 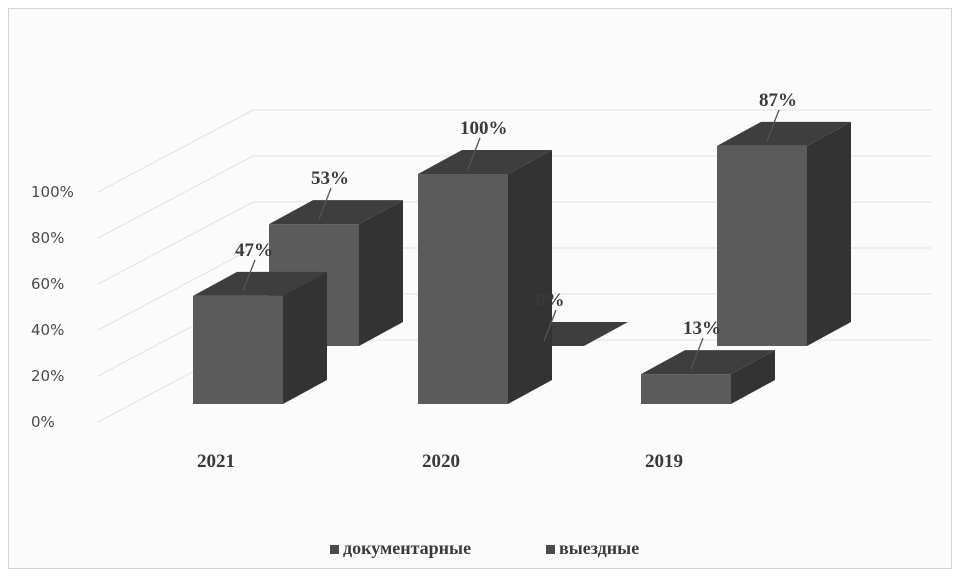 I want to click on y-tick-label: 60%, so click(x=47, y=284).